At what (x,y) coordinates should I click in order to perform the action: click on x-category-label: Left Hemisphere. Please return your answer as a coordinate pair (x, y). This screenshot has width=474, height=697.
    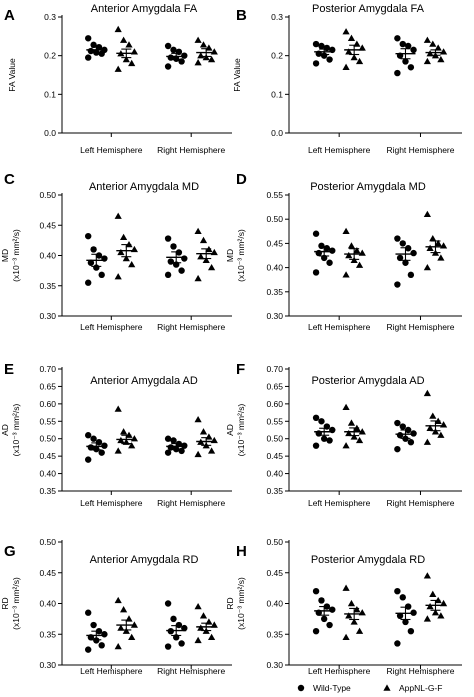
    Looking at the image, I should click on (111, 327).